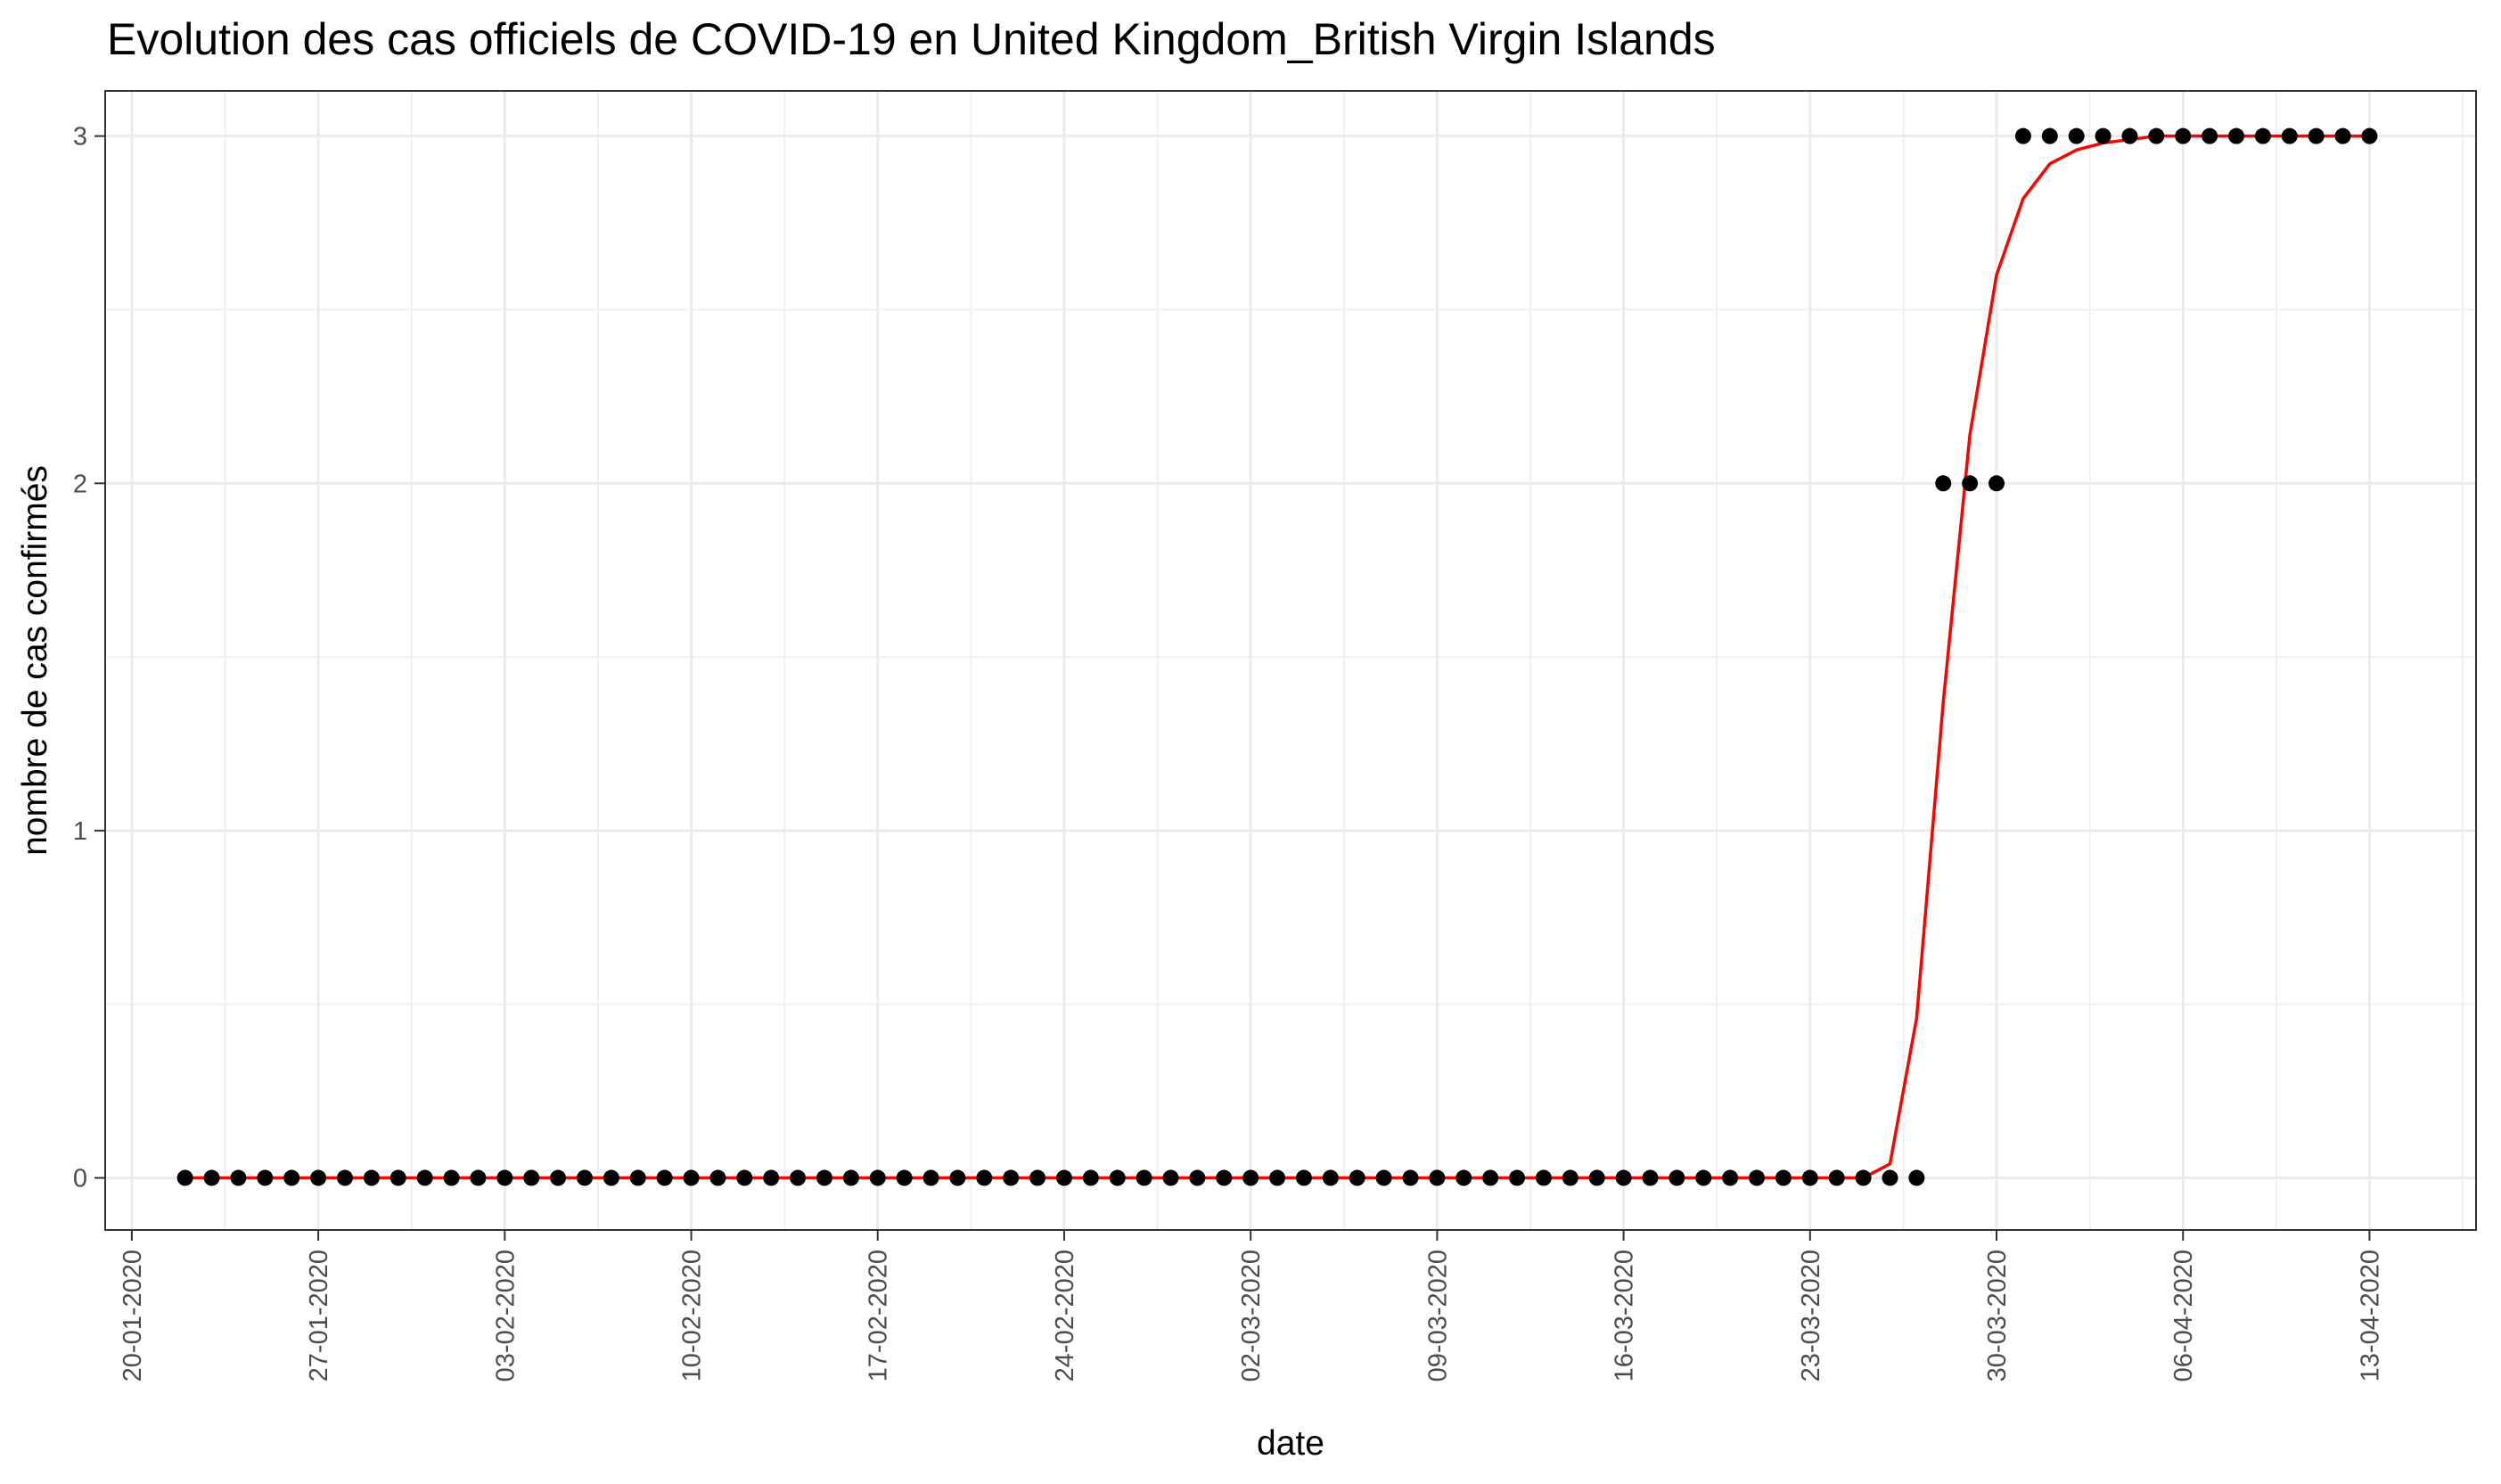  Describe the element at coordinates (80, 1179) in the screenshot. I see `y-tick-label: 0` at that location.